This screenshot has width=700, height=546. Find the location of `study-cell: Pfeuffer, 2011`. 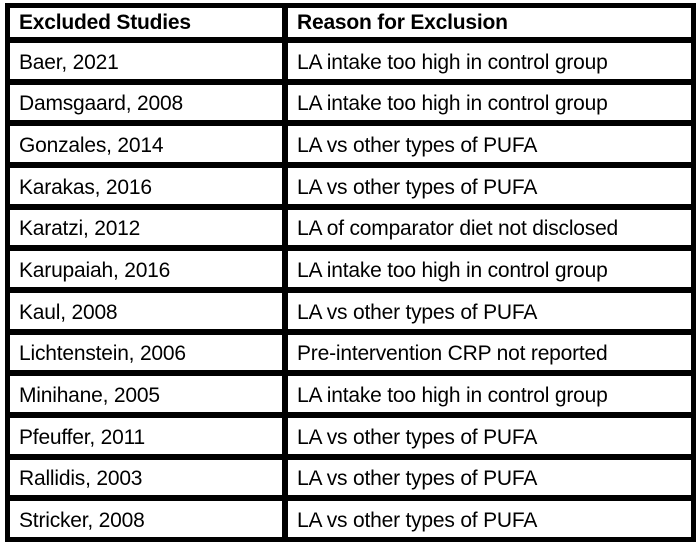

study-cell: Pfeuffer, 2011 is located at coordinates (146, 435).